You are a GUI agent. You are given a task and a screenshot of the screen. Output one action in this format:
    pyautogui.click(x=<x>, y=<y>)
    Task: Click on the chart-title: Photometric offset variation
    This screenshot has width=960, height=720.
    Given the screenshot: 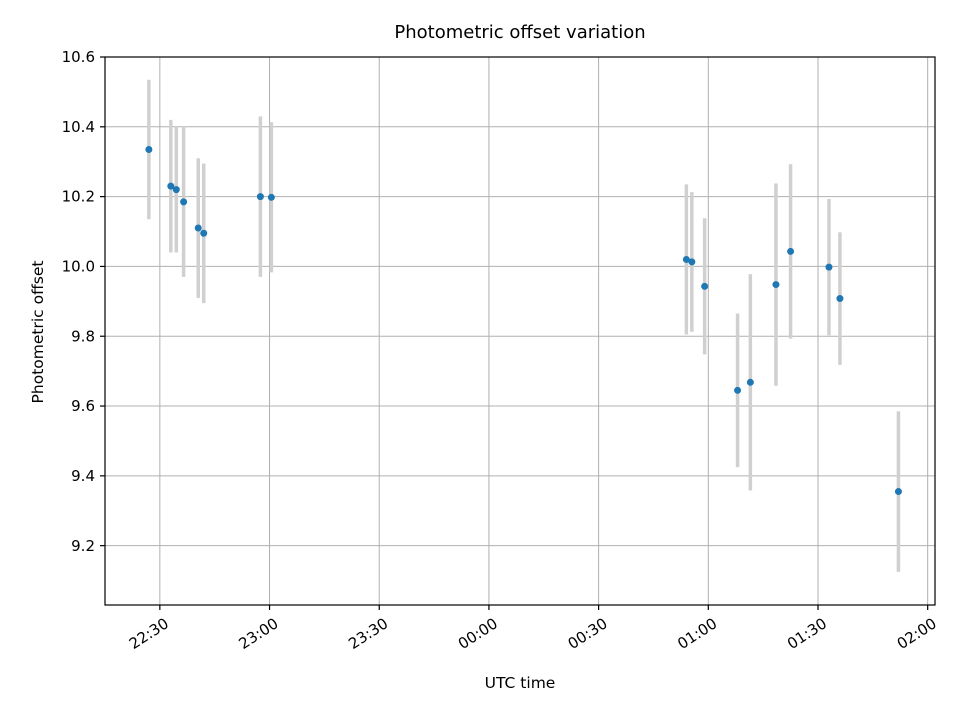 What is the action you would take?
    pyautogui.click(x=520, y=32)
    